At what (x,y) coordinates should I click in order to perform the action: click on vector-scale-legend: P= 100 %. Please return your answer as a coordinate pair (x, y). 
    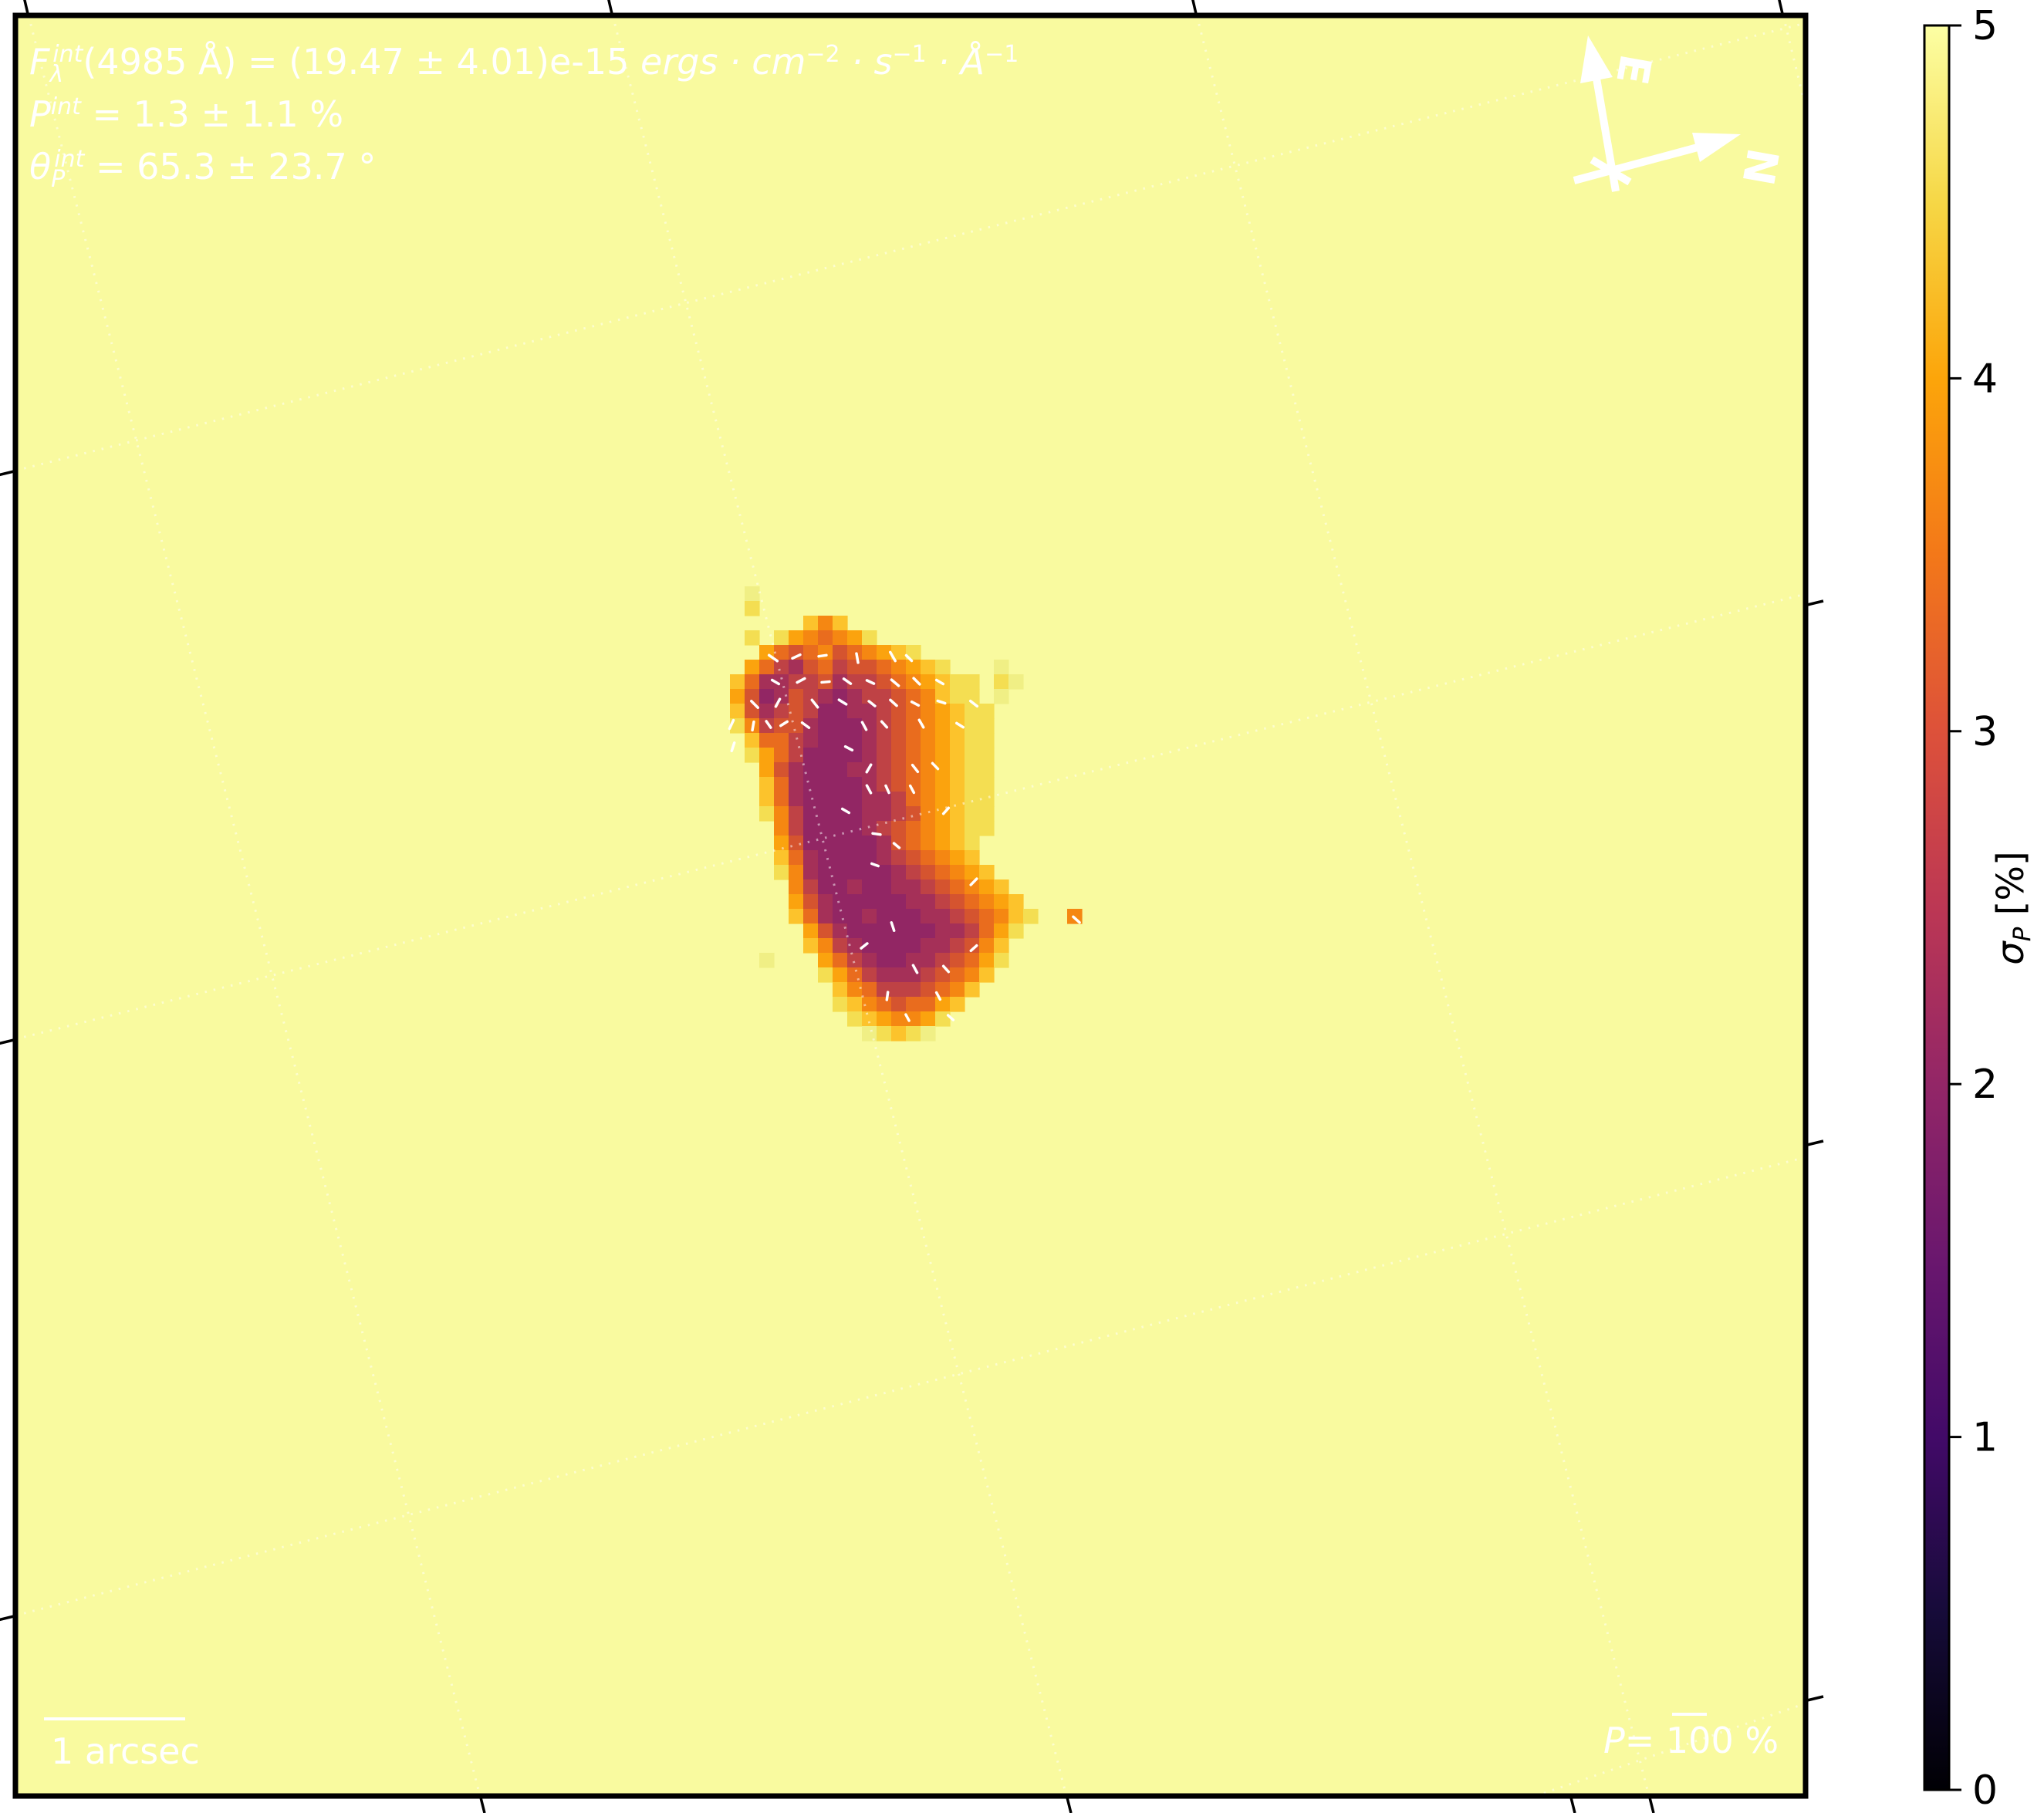
    Looking at the image, I should click on (1691, 1737).